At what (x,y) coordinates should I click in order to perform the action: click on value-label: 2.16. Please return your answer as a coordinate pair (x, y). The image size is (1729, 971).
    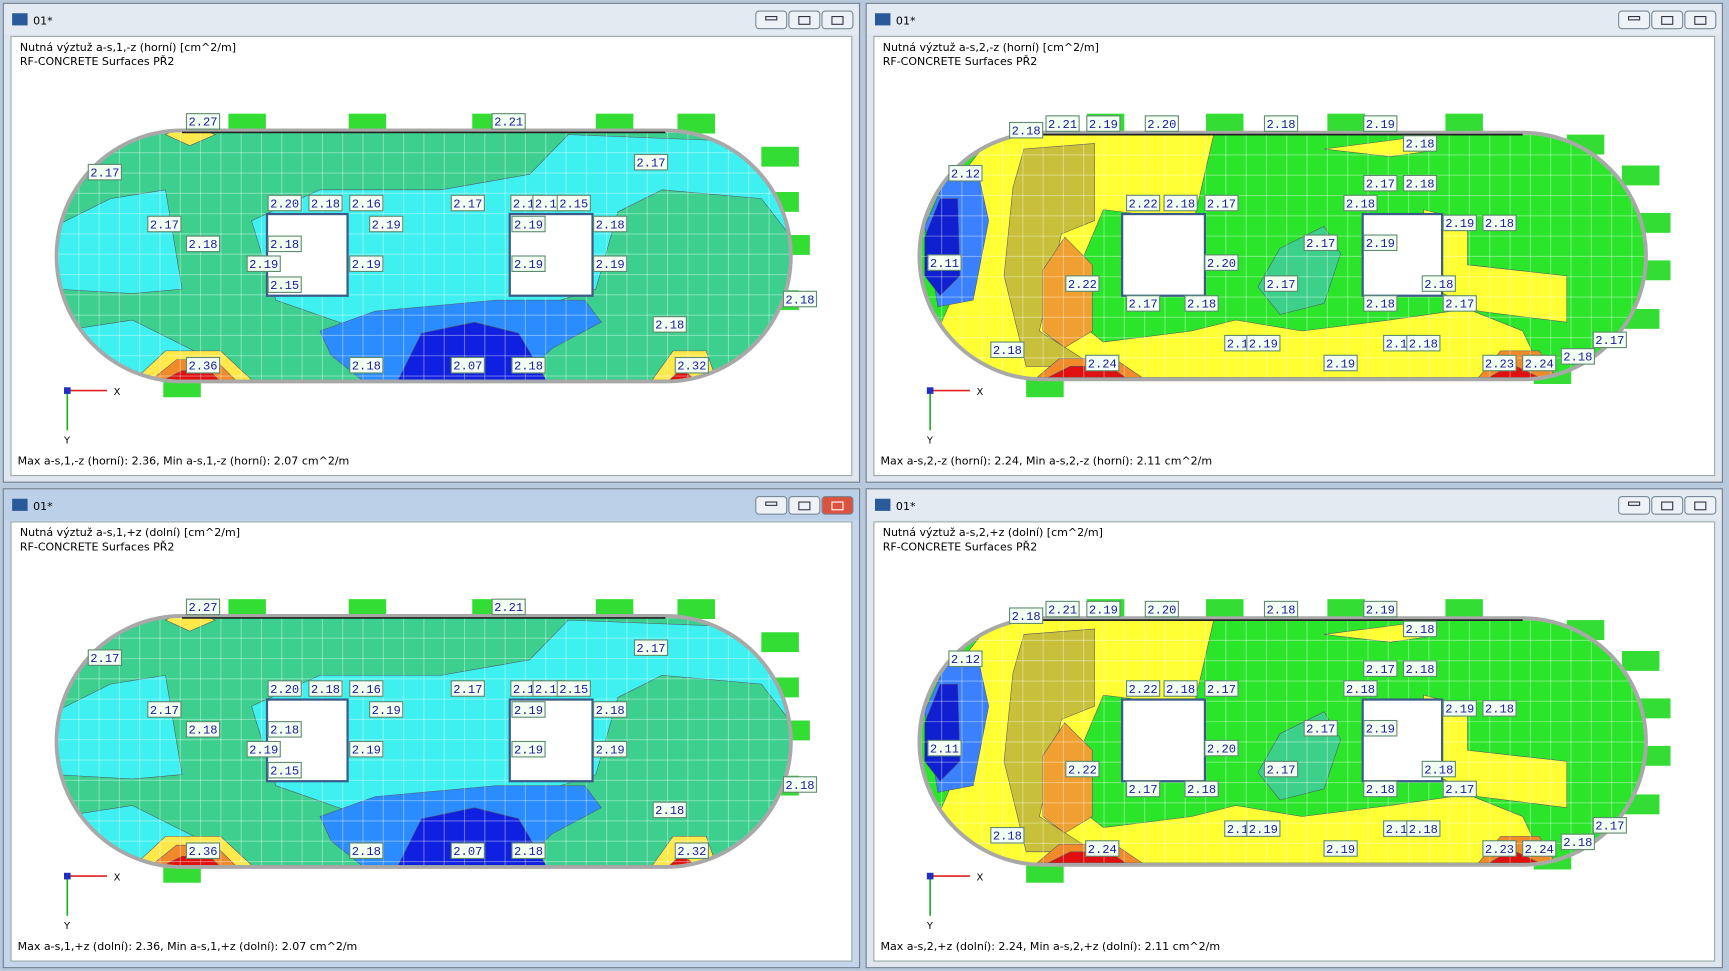
    Looking at the image, I should click on (366, 204).